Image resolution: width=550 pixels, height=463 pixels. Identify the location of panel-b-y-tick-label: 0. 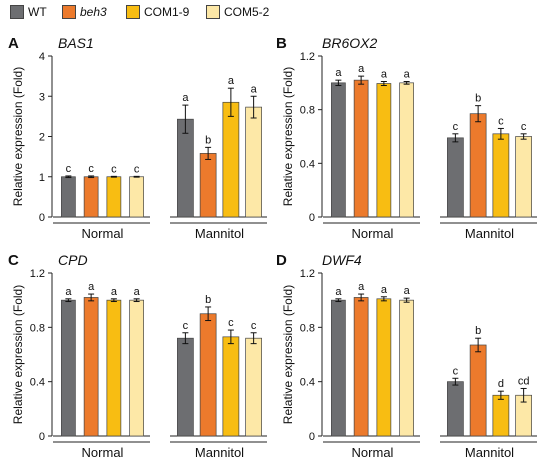
(312, 218).